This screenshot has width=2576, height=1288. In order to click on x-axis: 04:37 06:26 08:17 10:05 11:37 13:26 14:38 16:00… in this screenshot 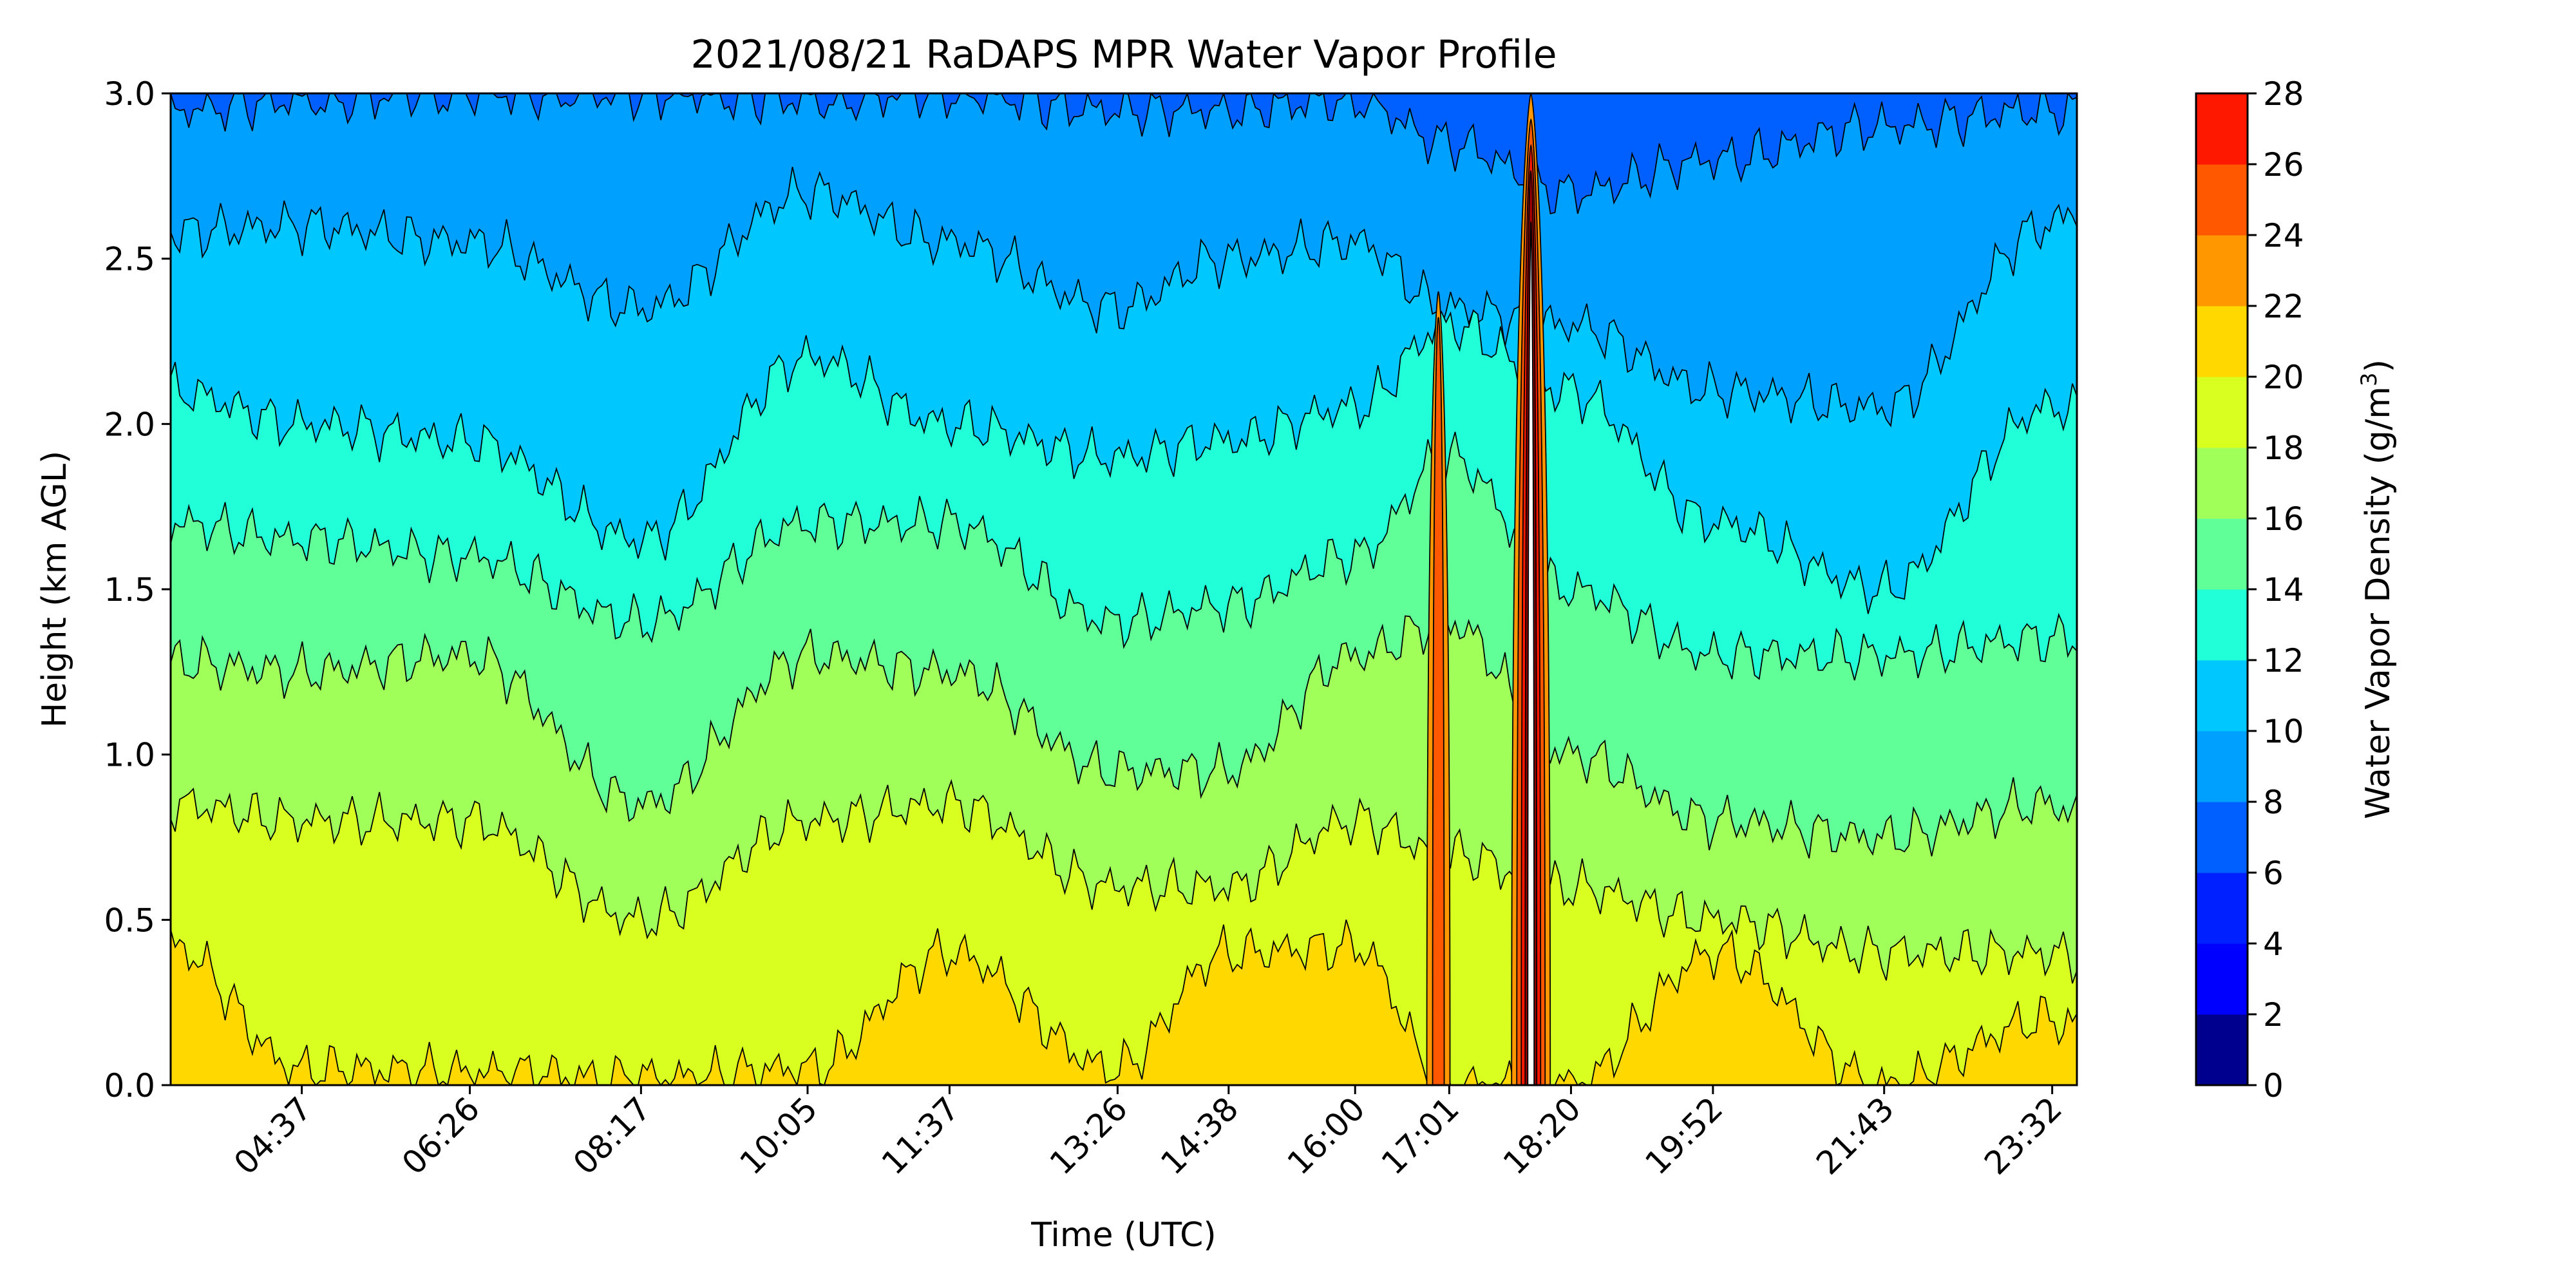, I will do `click(1148, 1133)`.